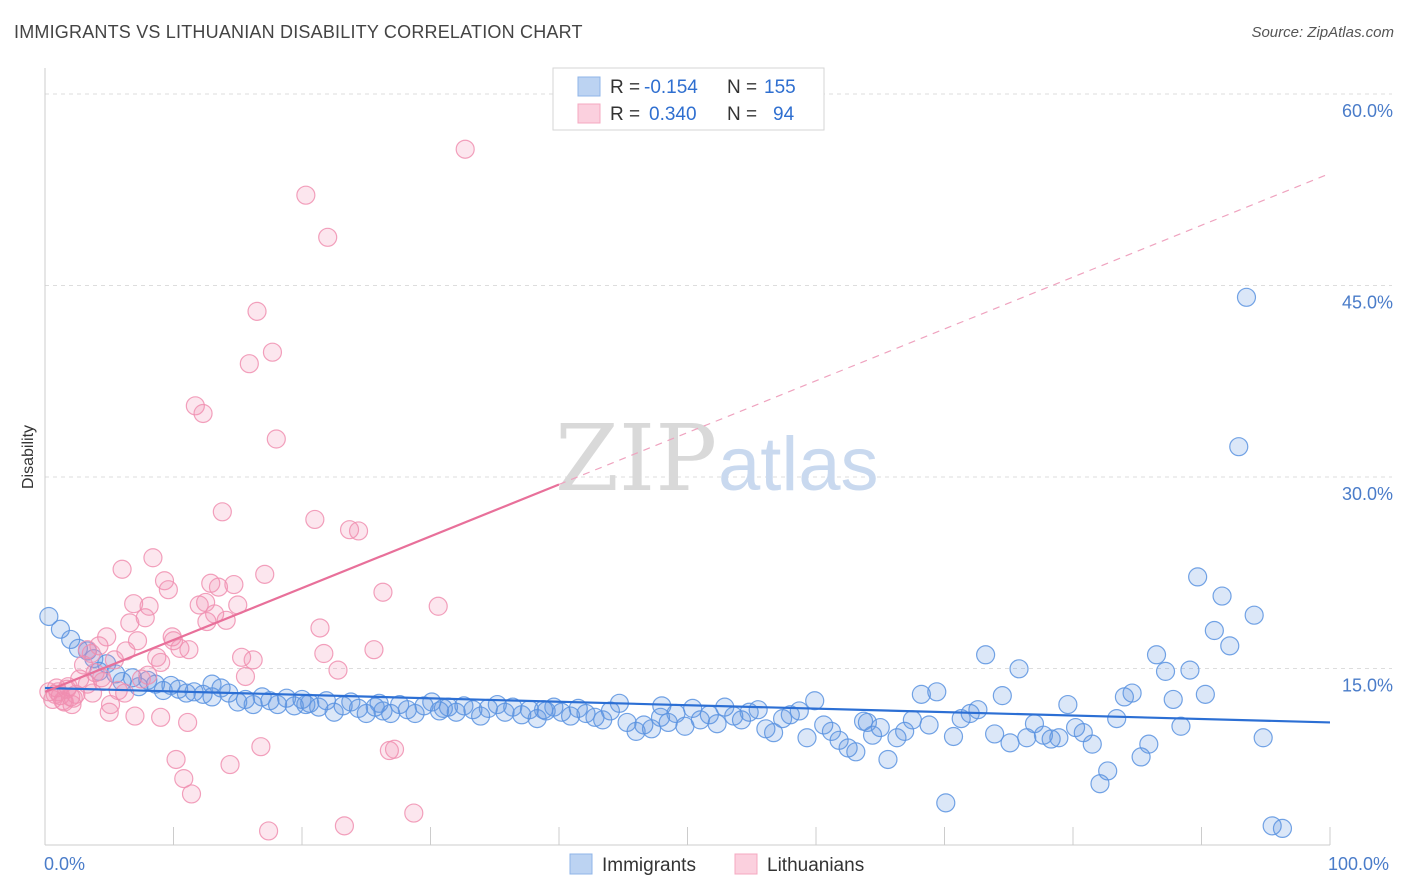  What do you see at coordinates (746, 864) in the screenshot?
I see `bottom-legend-swatch-lithuanians` at bounding box center [746, 864].